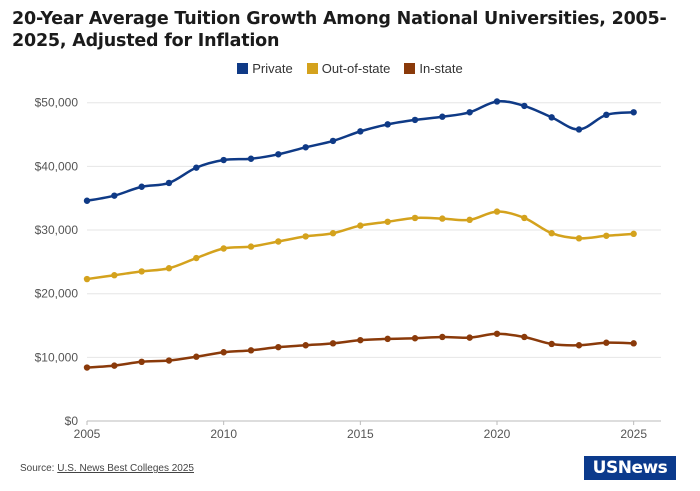 The image size is (700, 491). What do you see at coordinates (39, 468) in the screenshot?
I see `source-prefix: Source:` at bounding box center [39, 468].